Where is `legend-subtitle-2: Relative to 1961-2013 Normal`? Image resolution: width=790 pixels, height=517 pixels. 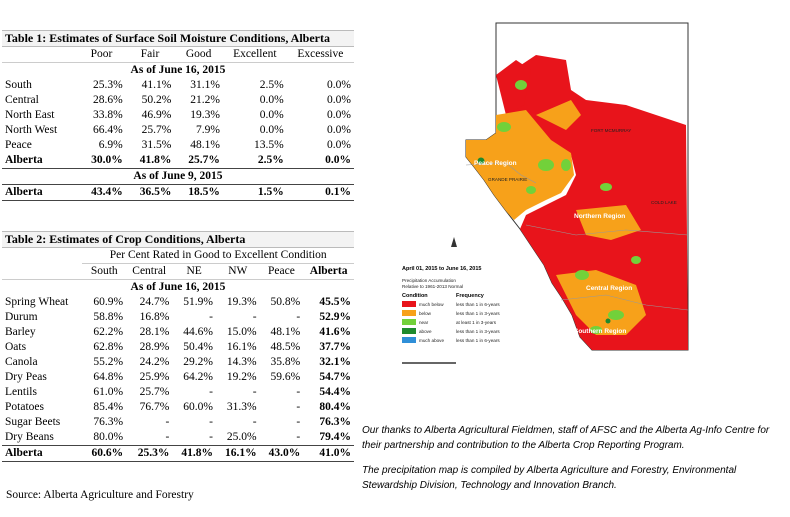
legend-subtitle-2: Relative to 1961-2013 Normal is located at coordinates (432, 286).